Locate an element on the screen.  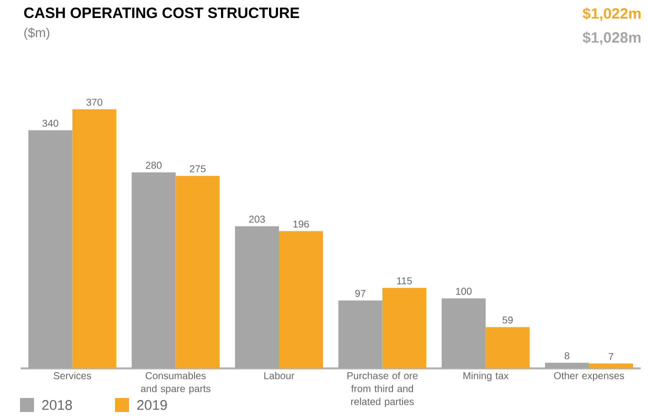
legend-label: 2018 is located at coordinates (57, 405).